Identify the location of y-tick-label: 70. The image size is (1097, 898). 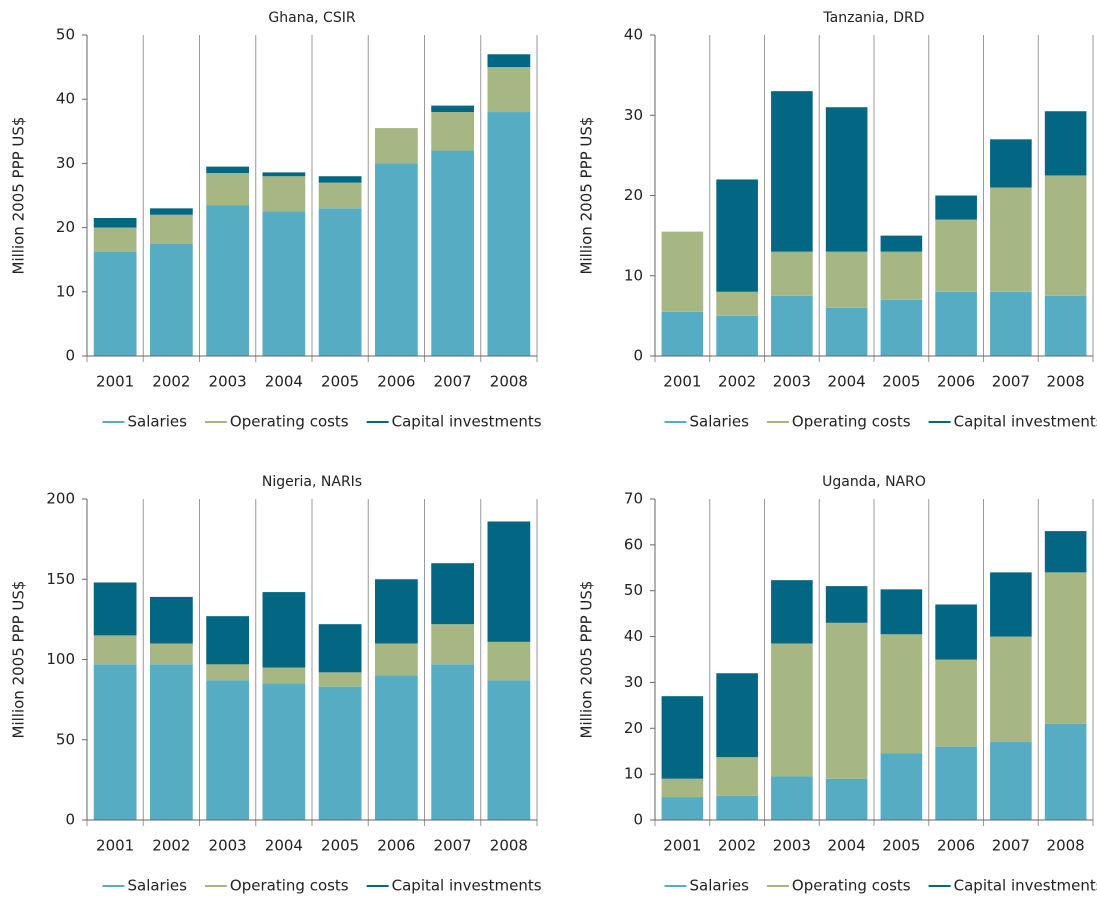
(633, 499).